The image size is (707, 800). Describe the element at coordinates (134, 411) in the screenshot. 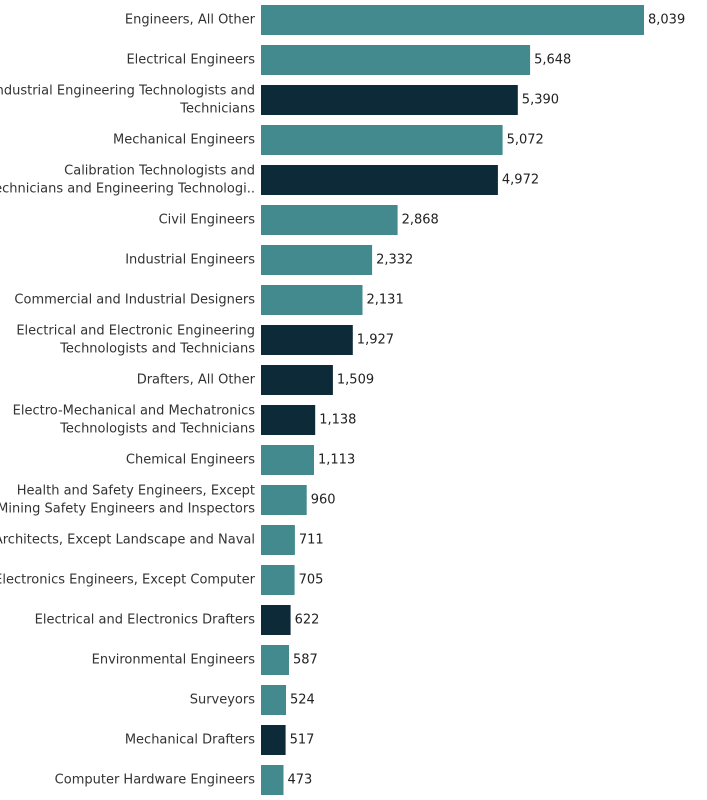

I see `category-label: Electro-Mechanical and Mechatronics` at that location.